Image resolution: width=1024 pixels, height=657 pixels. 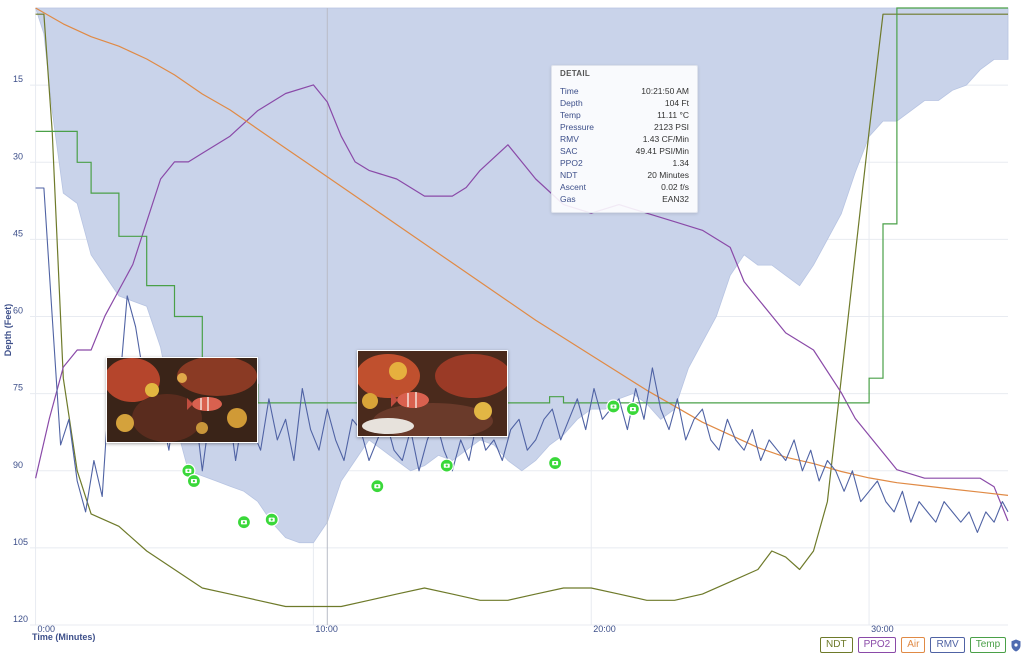 What do you see at coordinates (675, 187) in the screenshot?
I see `detail-value: 0.02 f/s` at bounding box center [675, 187].